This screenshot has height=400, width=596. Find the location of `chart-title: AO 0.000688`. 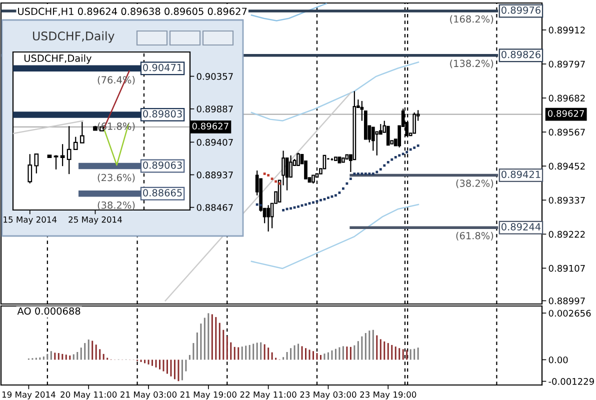

chart-title: AO 0.000688 is located at coordinates (48, 311).